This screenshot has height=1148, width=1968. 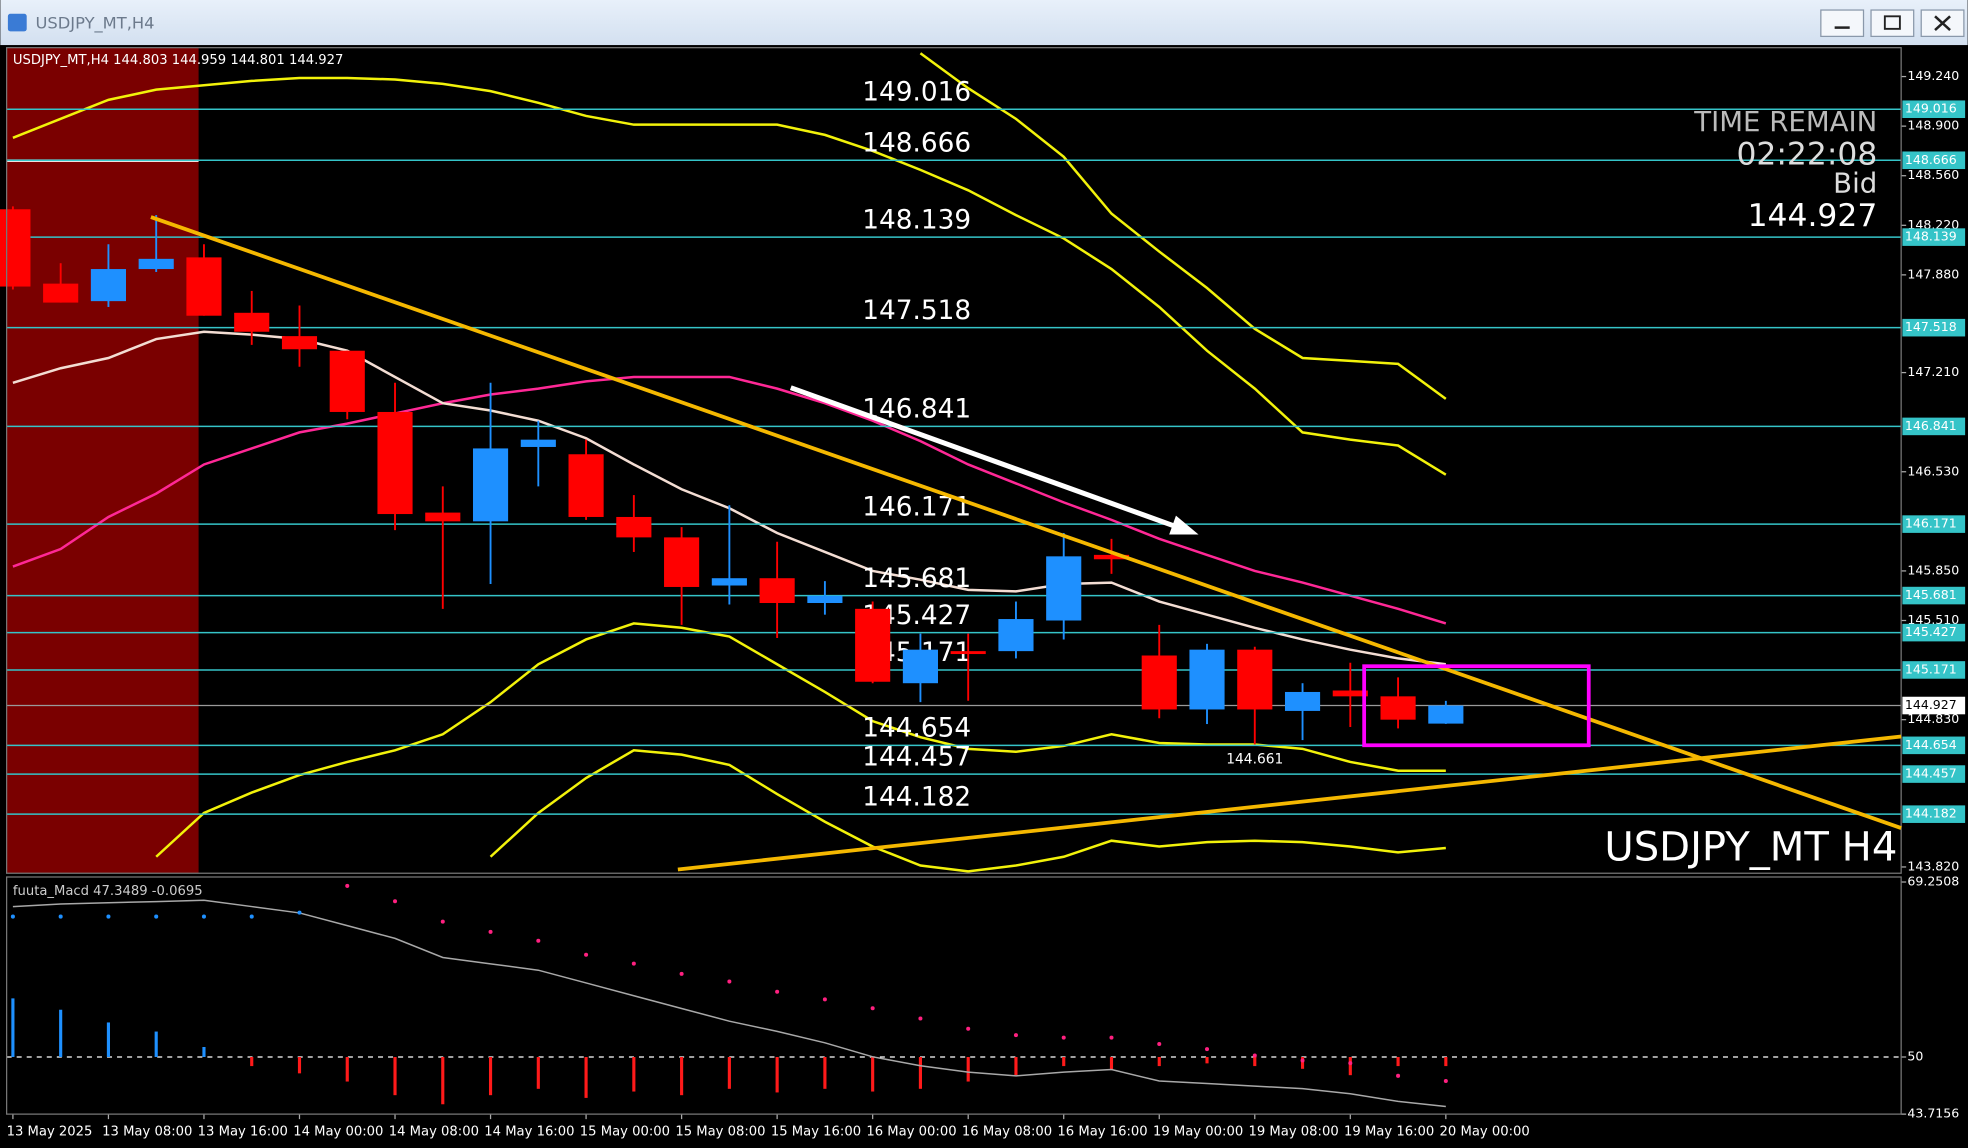 What do you see at coordinates (720, 1132) in the screenshot?
I see `x-tick-label: 15 May 08:00` at bounding box center [720, 1132].